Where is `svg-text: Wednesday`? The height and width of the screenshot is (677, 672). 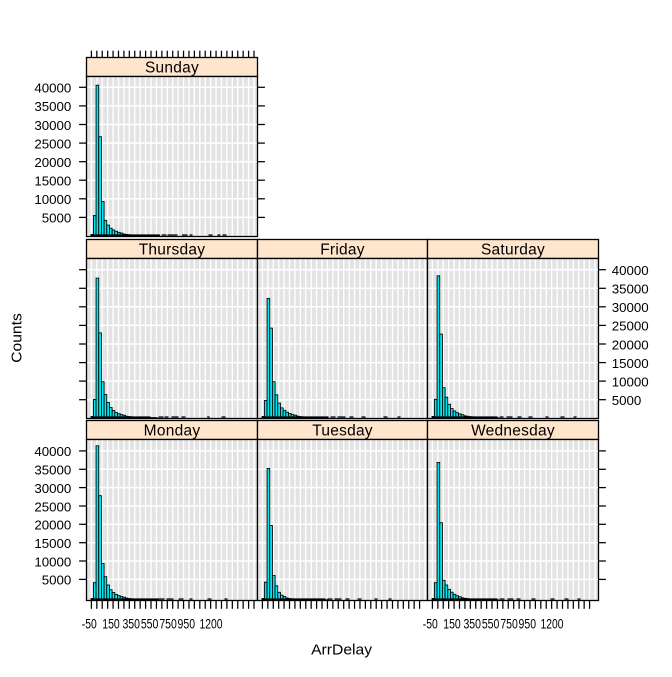 svg-text: Wednesday is located at coordinates (513, 430).